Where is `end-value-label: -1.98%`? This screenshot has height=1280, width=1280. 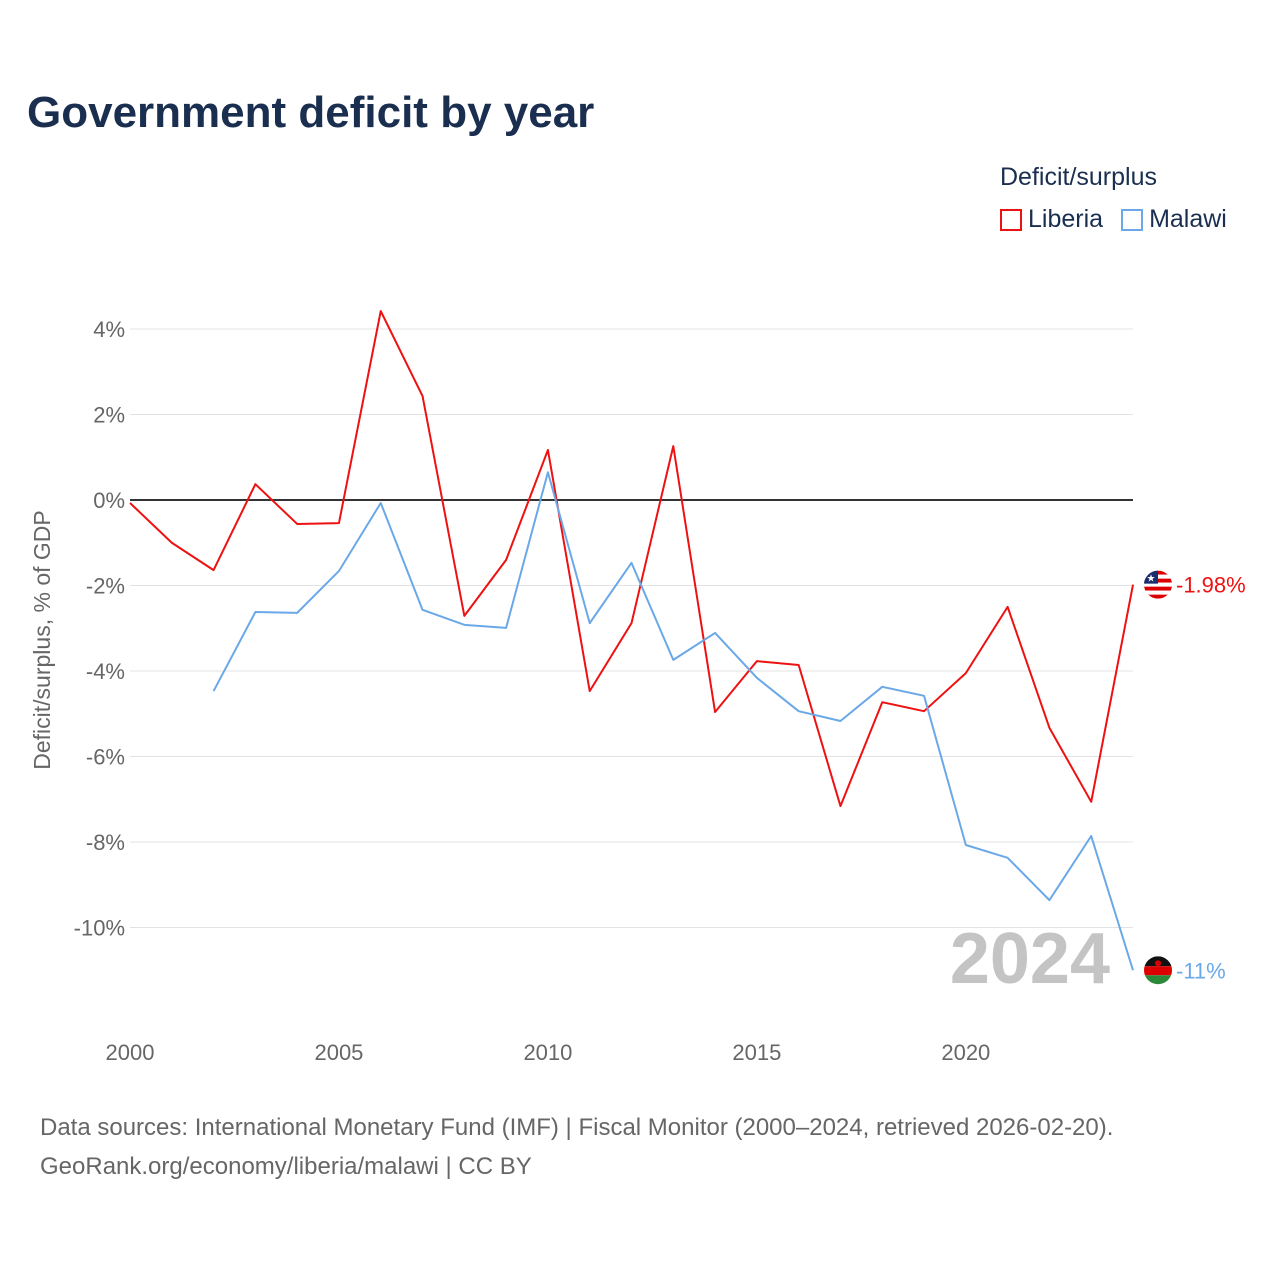
end-value-label: -1.98% is located at coordinates (1211, 585).